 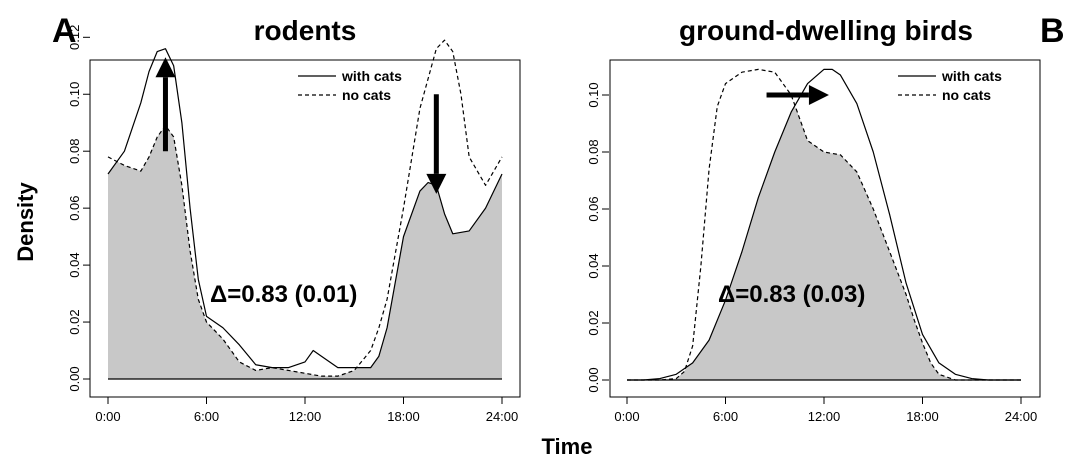 I want to click on right-arrow-icon, so click(x=797, y=95).